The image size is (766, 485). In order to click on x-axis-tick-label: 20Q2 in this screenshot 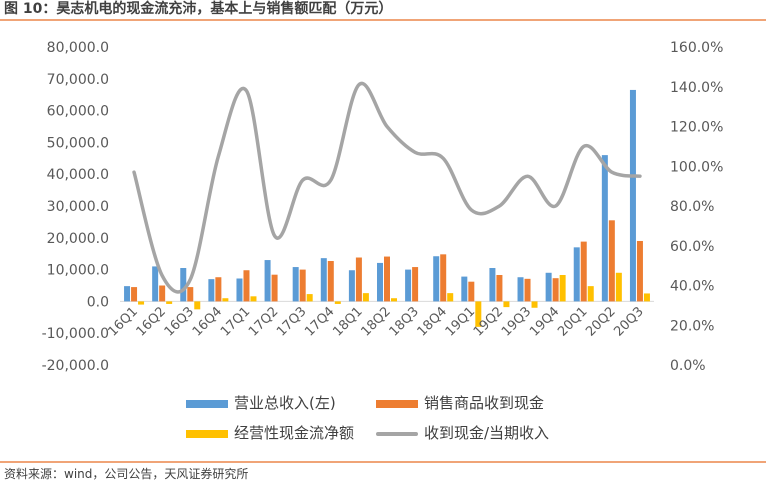, I will do `click(600, 321)`.